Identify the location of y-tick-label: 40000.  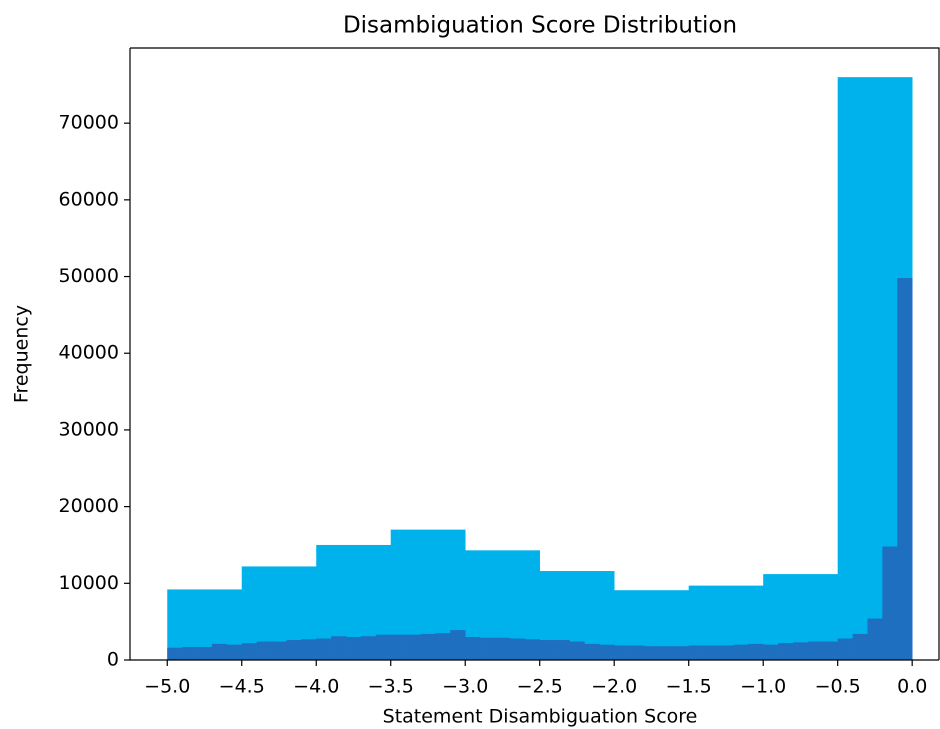
(89, 353).